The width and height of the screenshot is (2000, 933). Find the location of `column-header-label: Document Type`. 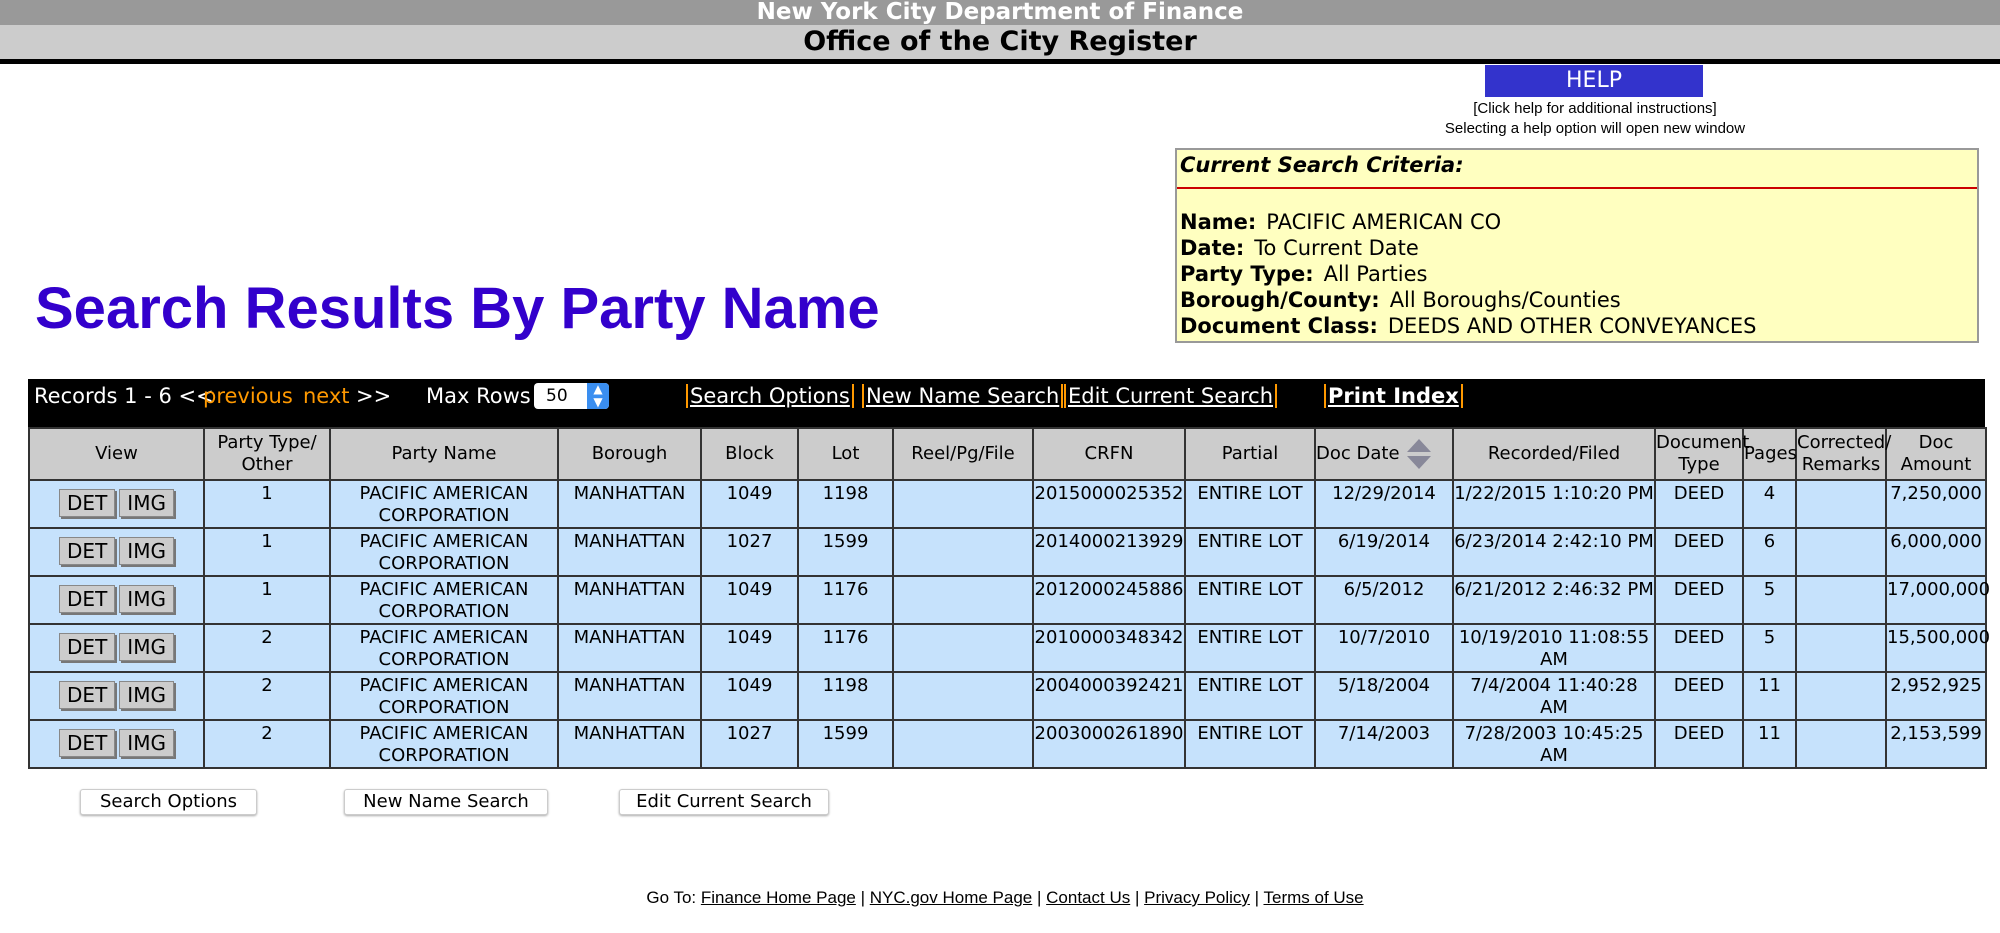

column-header-label: Document Type is located at coordinates (1703, 453).